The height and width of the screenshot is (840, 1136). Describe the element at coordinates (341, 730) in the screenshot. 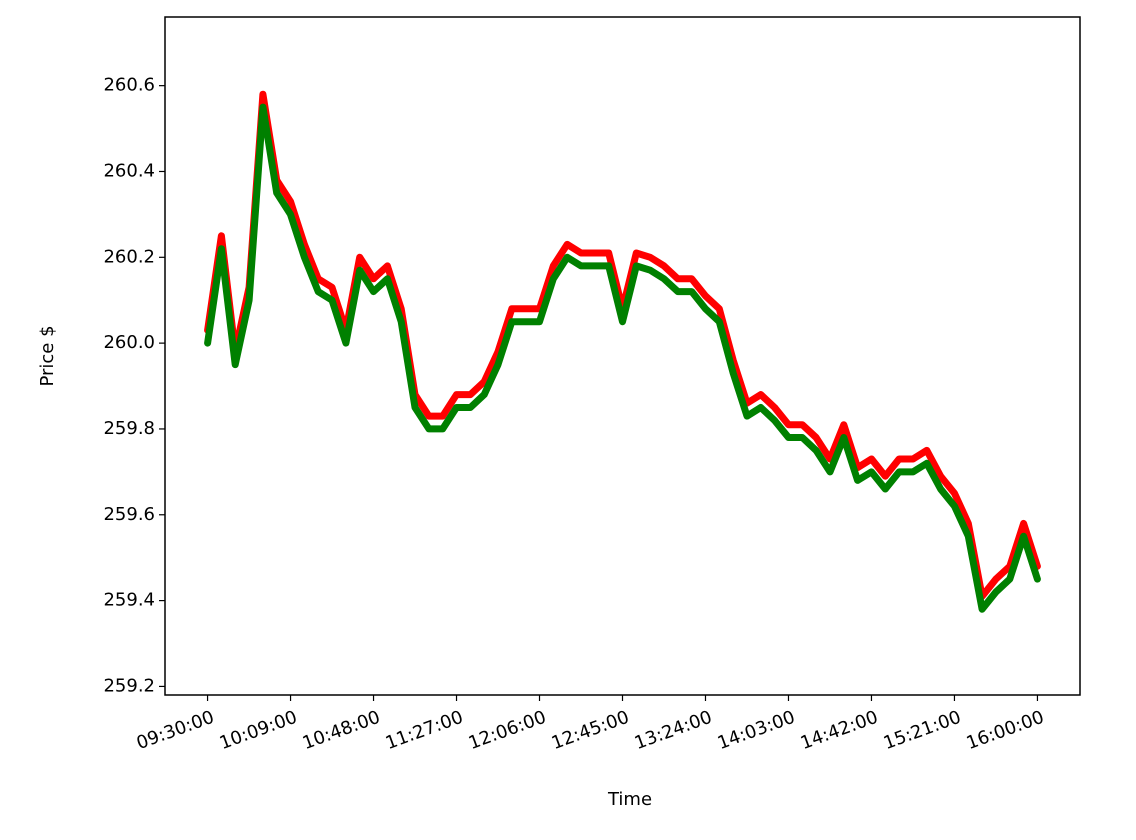

I see `x-tick-label: 10:48:00` at that location.